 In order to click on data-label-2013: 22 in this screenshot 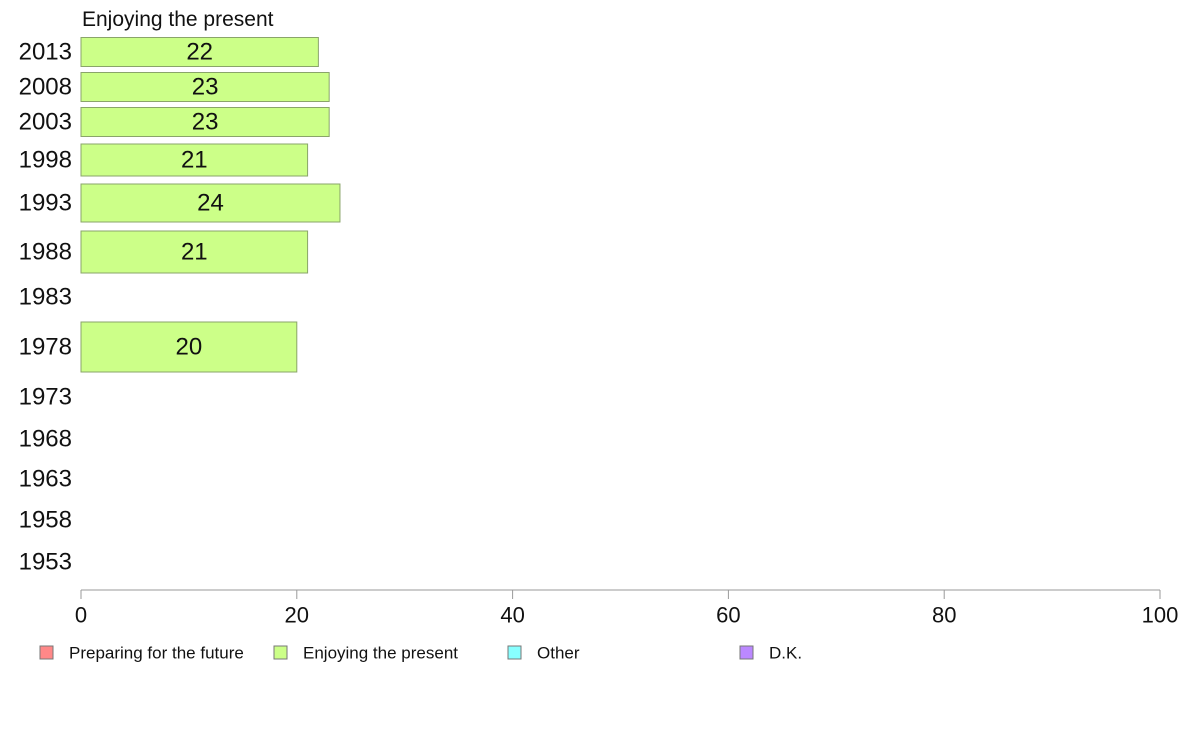, I will do `click(199, 52)`.